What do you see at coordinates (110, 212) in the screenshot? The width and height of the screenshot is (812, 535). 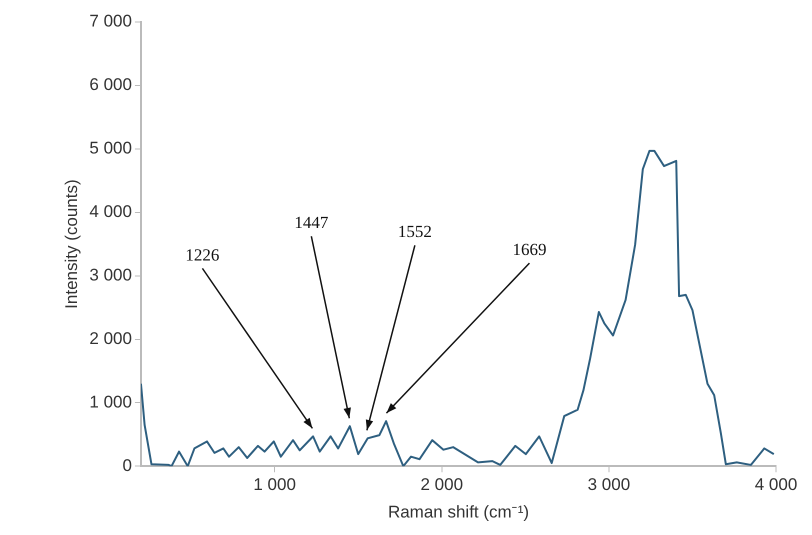 I see `y-tick-label: 4 000` at bounding box center [110, 212].